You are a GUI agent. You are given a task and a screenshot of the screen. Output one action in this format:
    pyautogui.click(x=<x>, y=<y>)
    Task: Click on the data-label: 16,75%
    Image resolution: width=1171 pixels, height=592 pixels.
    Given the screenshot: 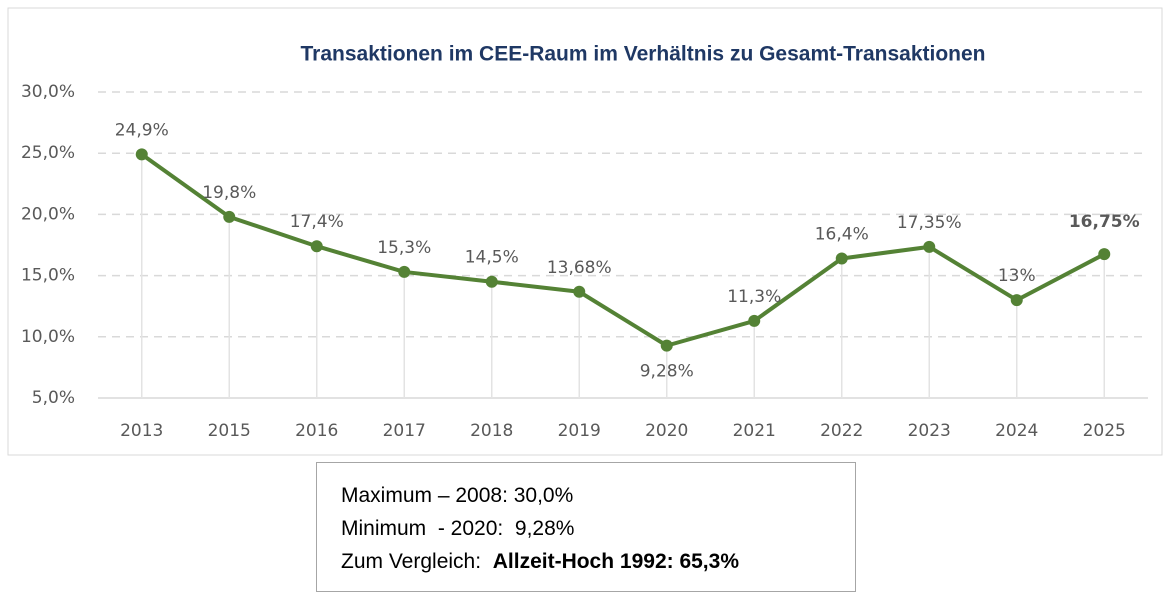 What is the action you would take?
    pyautogui.click(x=1104, y=222)
    